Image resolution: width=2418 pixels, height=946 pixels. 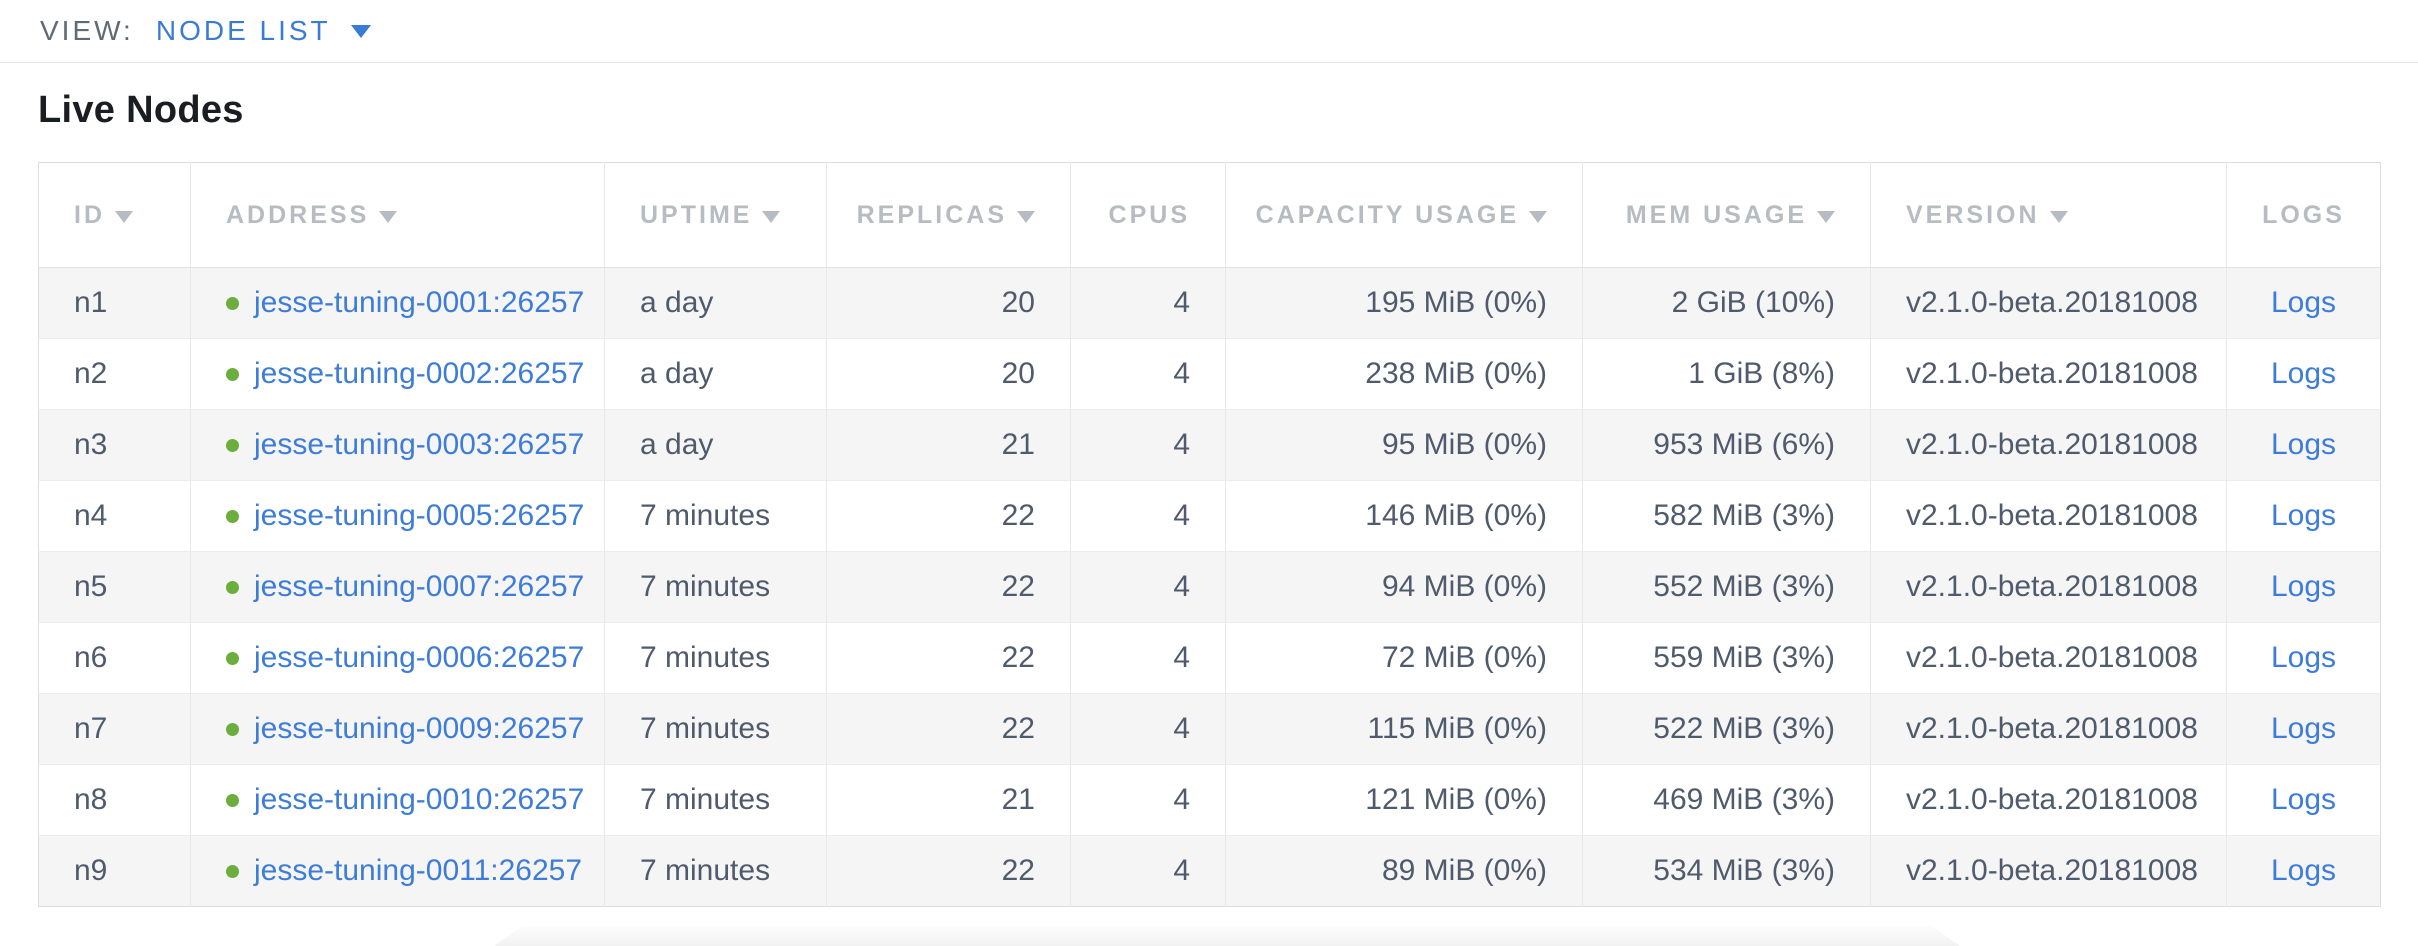 What do you see at coordinates (419, 657) in the screenshot?
I see `node-address-link: jesse-tuning-0006:26257` at bounding box center [419, 657].